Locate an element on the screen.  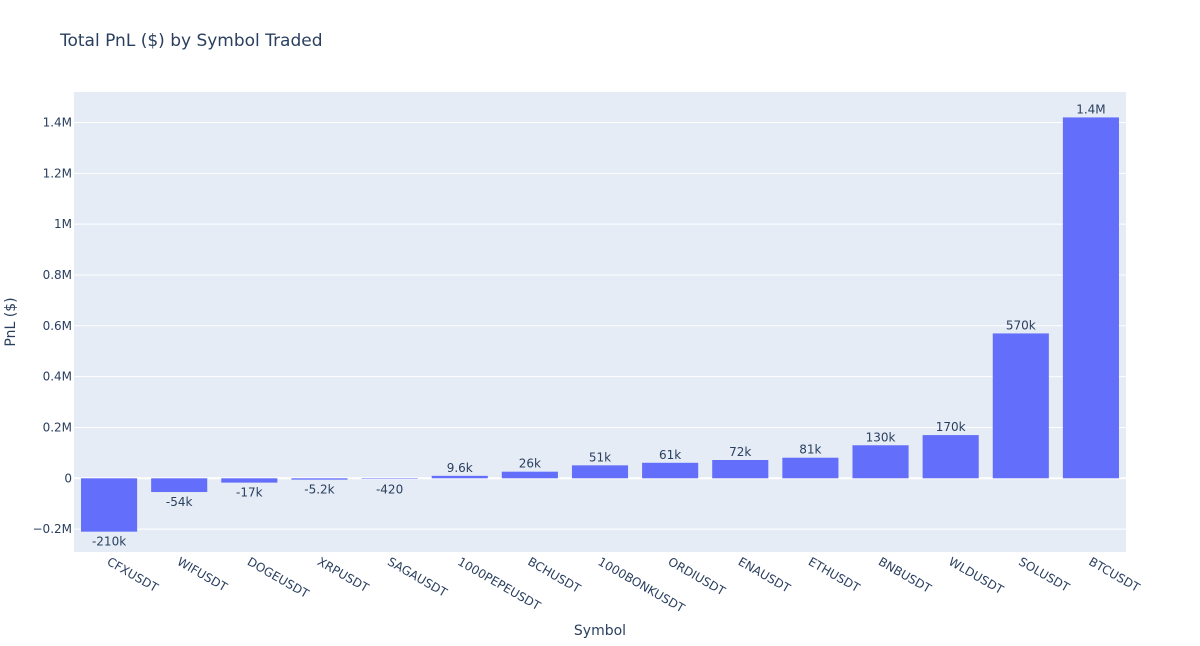
x-axis-title: Symbol is located at coordinates (600, 631).